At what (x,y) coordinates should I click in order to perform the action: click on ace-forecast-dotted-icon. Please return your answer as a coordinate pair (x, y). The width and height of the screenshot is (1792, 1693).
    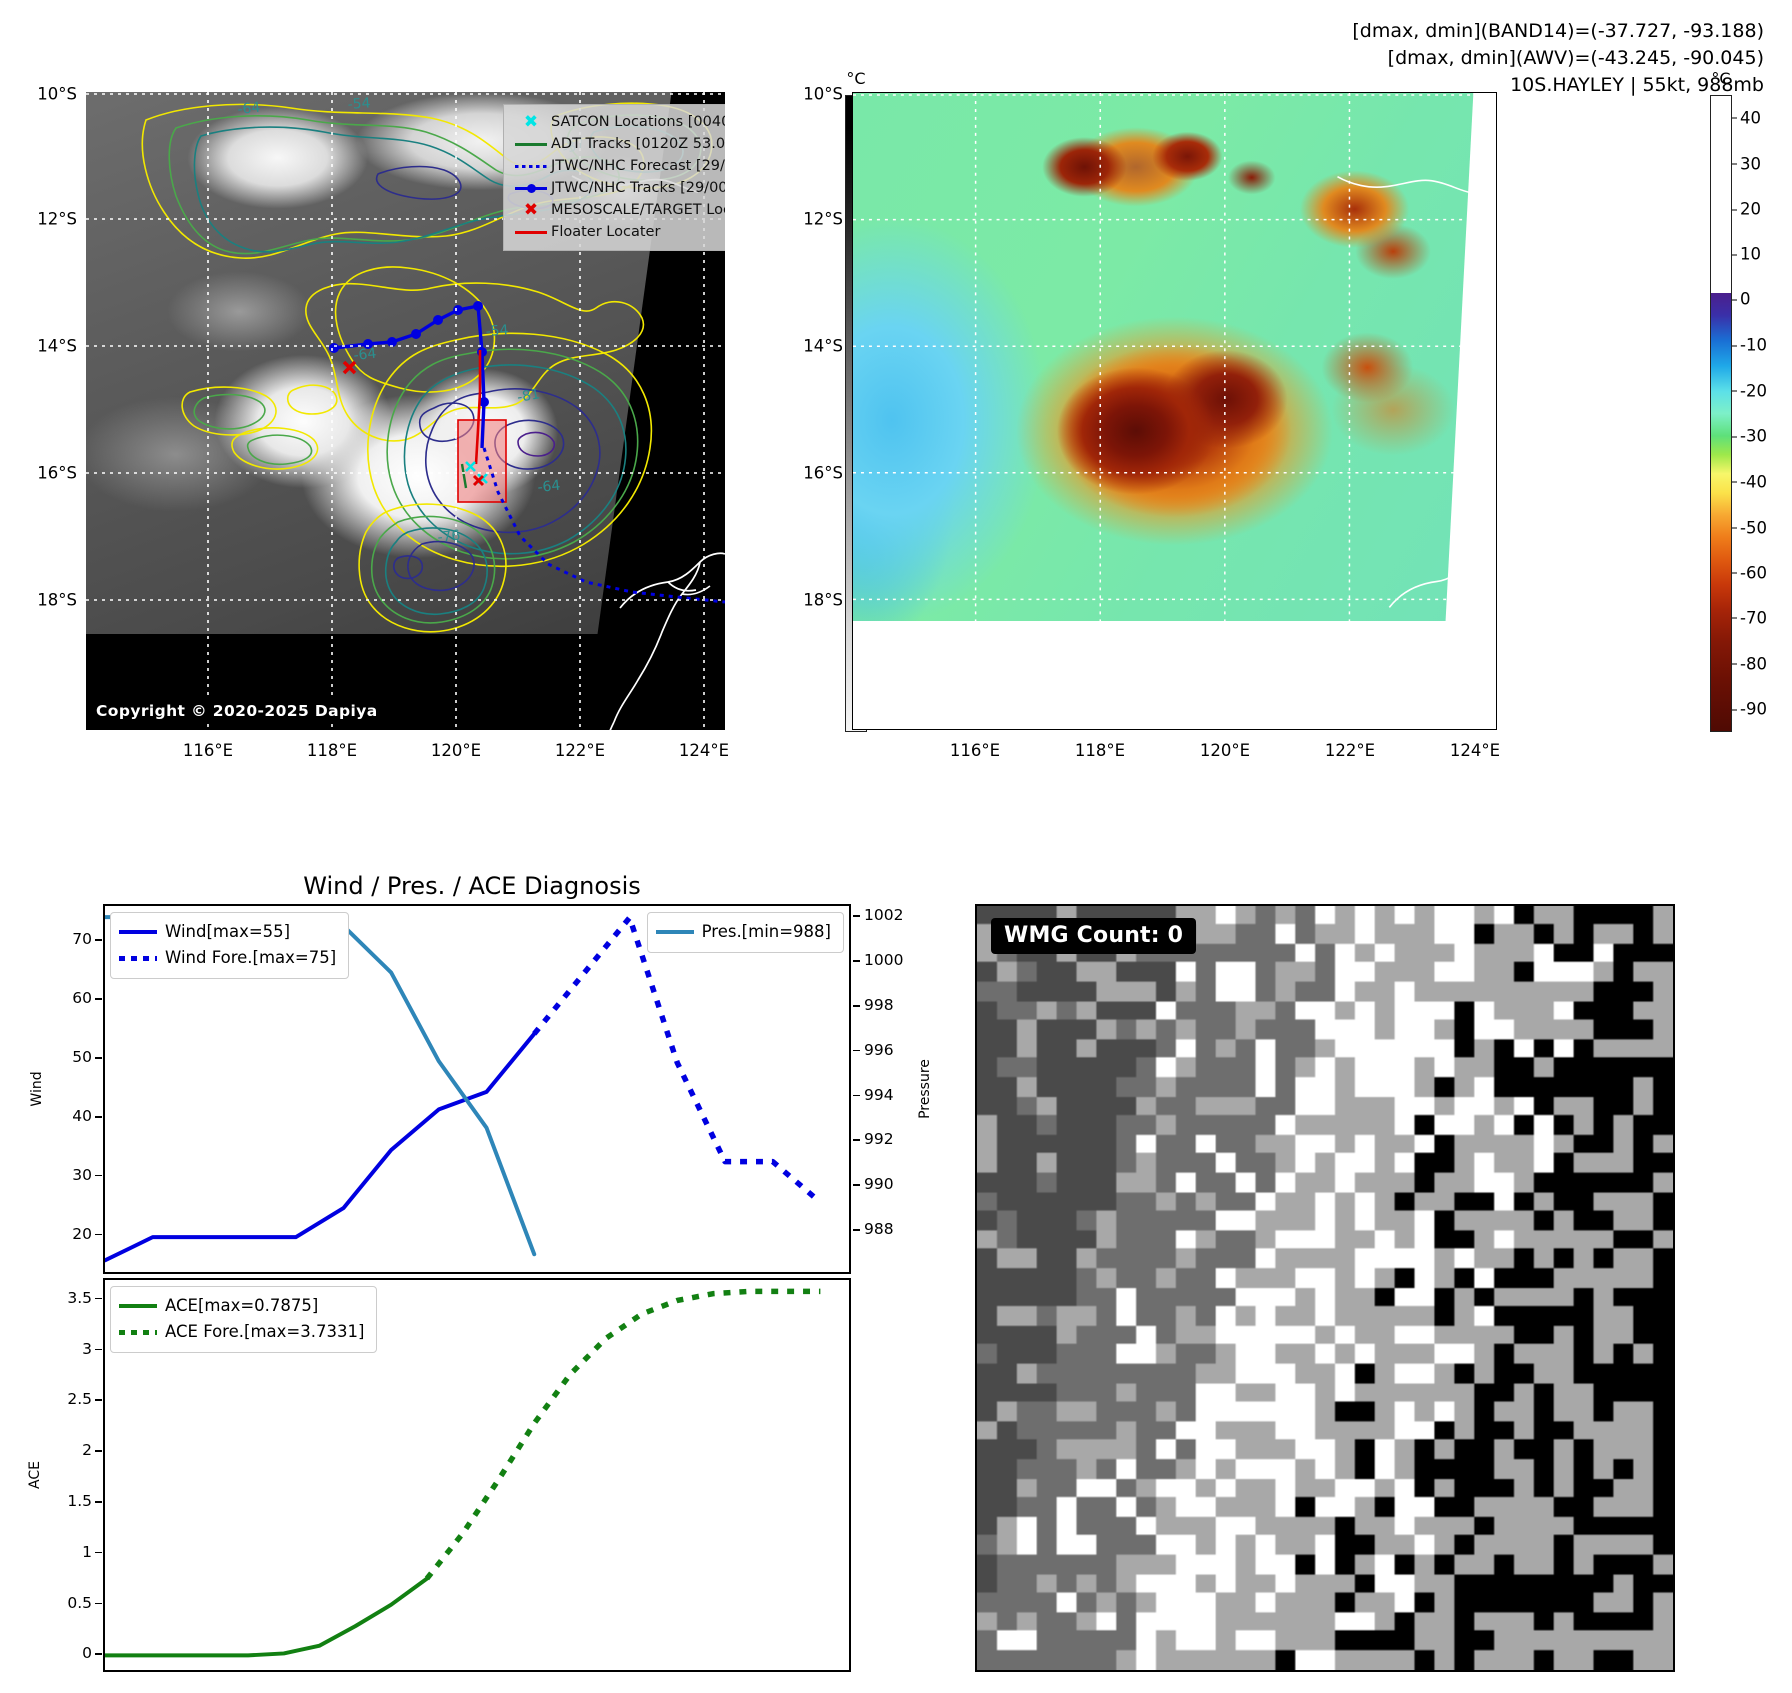
    Looking at the image, I should click on (142, 1332).